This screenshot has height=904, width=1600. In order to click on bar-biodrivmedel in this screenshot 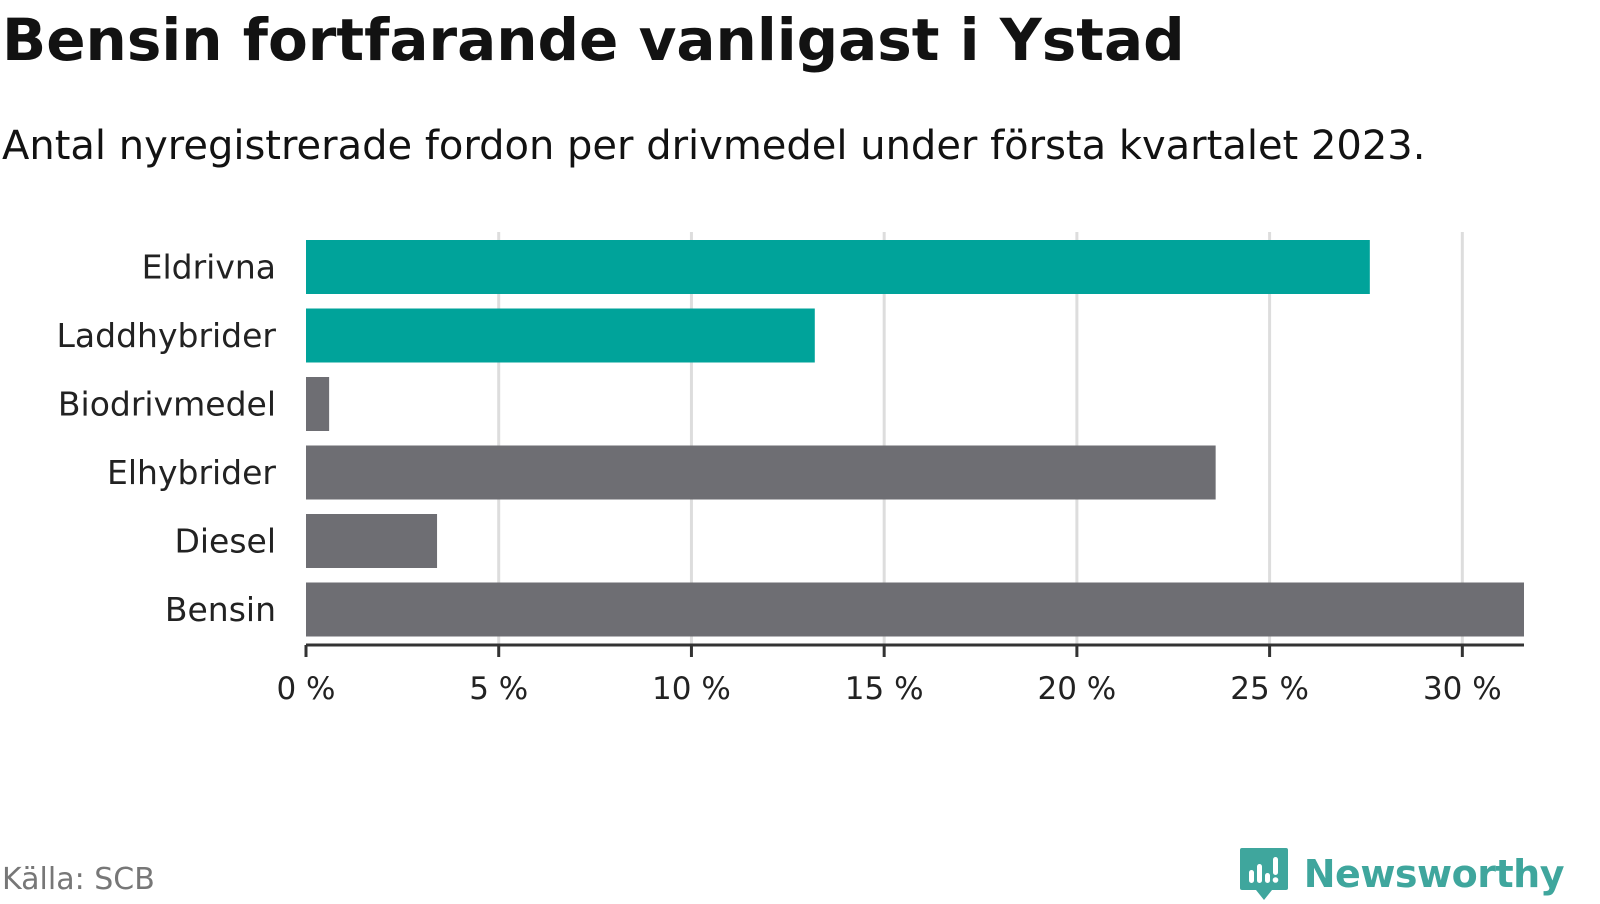, I will do `click(318, 404)`.